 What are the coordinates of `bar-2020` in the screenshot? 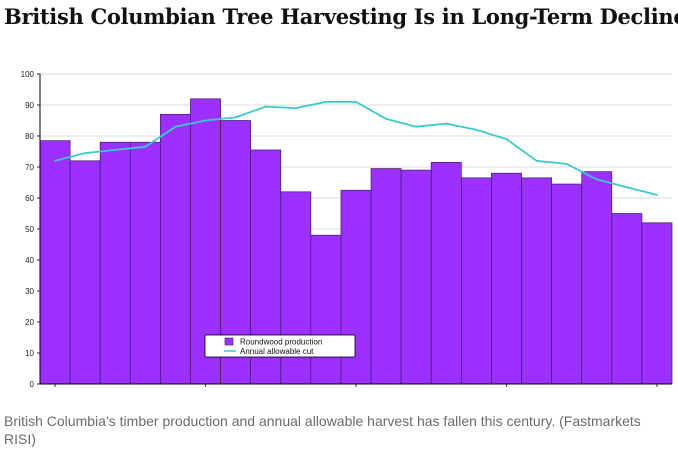 It's located at (657, 303).